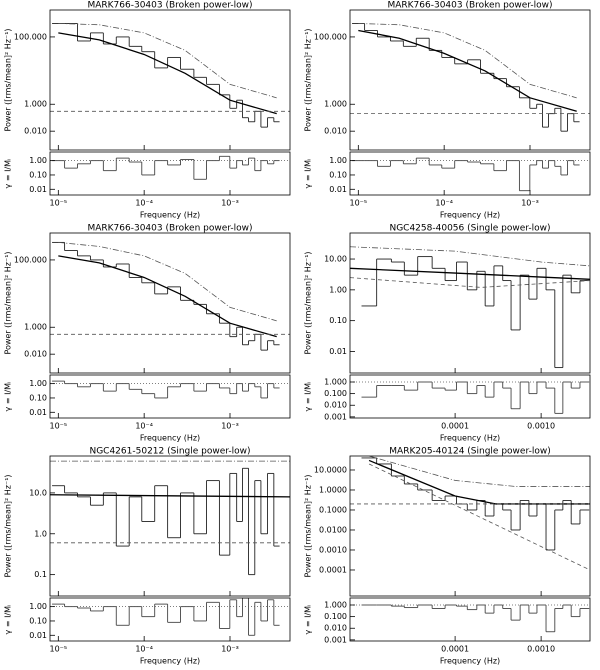  Describe the element at coordinates (38, 492) in the screenshot. I see `y-tick-label: 10.0` at that location.